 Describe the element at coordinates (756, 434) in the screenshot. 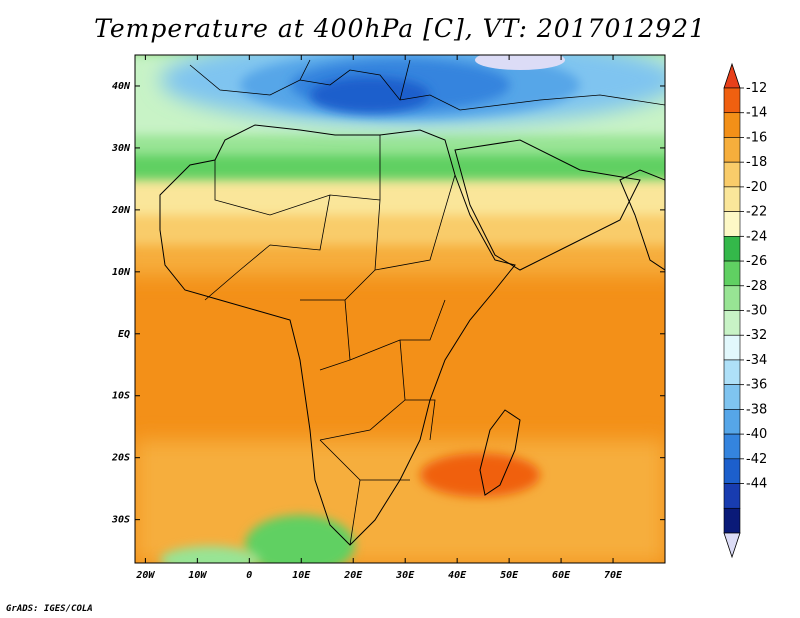

I see `colorbar-label: -40` at that location.